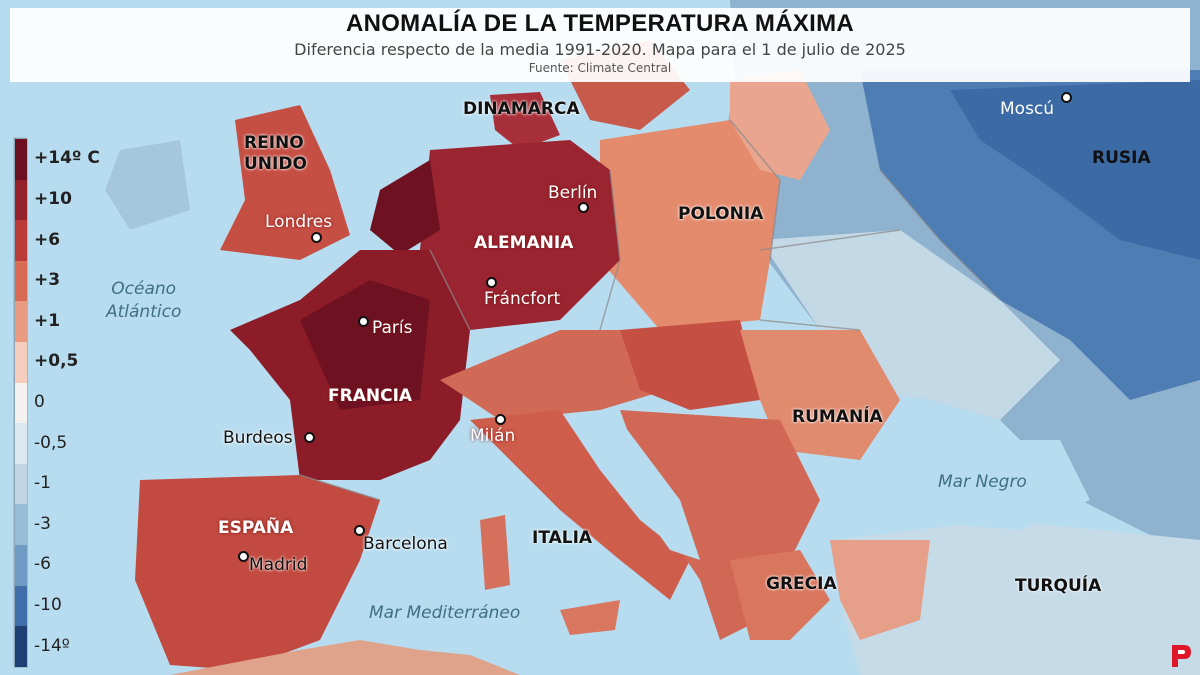  Describe the element at coordinates (690, 225) in the screenshot. I see `poland-land` at that location.